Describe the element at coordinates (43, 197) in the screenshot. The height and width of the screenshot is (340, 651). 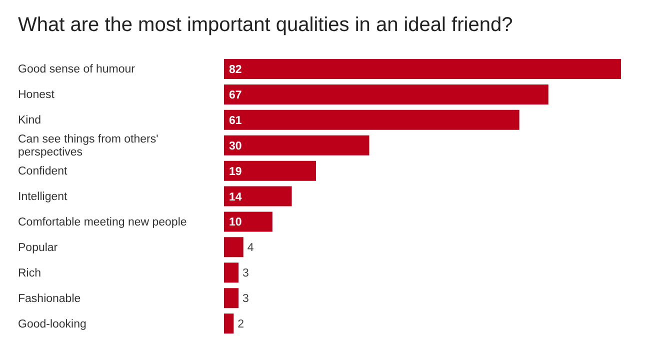
I see `y-tick-label: Intelligent` at that location.